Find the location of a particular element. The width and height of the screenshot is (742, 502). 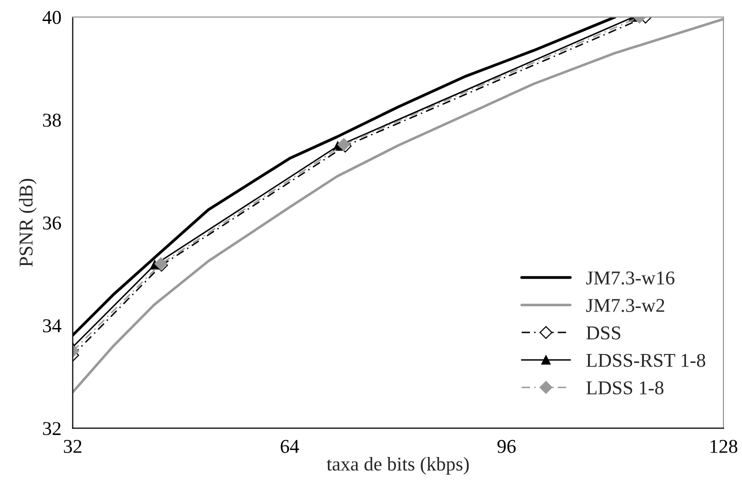

x-tick-label: 96 is located at coordinates (506, 446).